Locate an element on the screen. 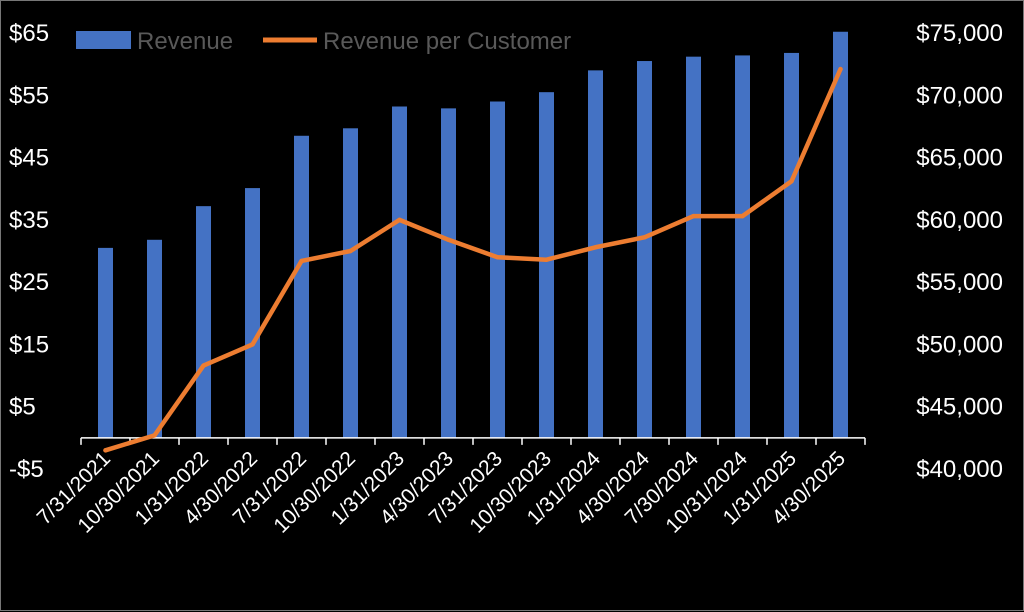 Image resolution: width=1024 pixels, height=612 pixels. right-axis-tick-label: $65,000 is located at coordinates (959, 158).